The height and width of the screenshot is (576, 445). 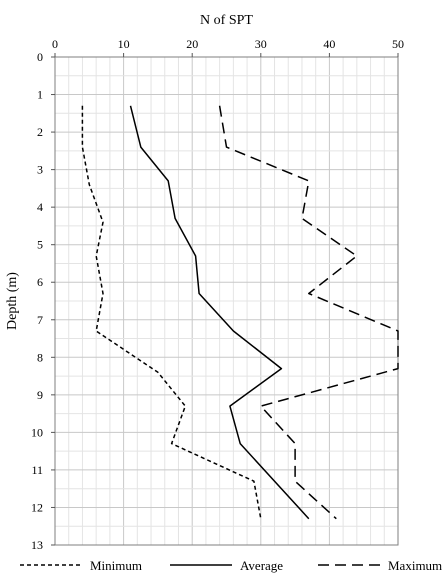 I want to click on x-tick-label: 10, so click(x=124, y=44).